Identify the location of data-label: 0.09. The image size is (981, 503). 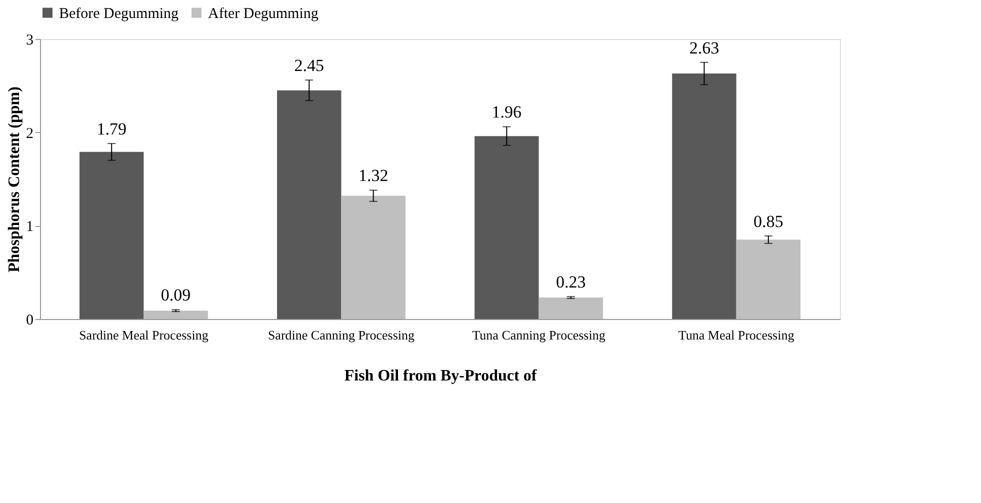
(175, 295).